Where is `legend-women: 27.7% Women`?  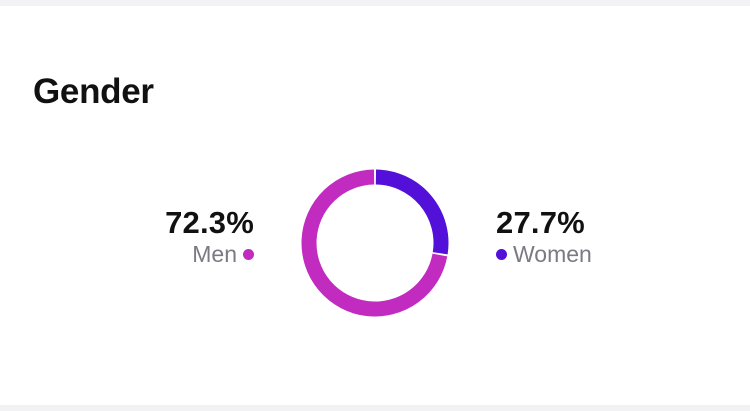 legend-women: 27.7% Women is located at coordinates (544, 236).